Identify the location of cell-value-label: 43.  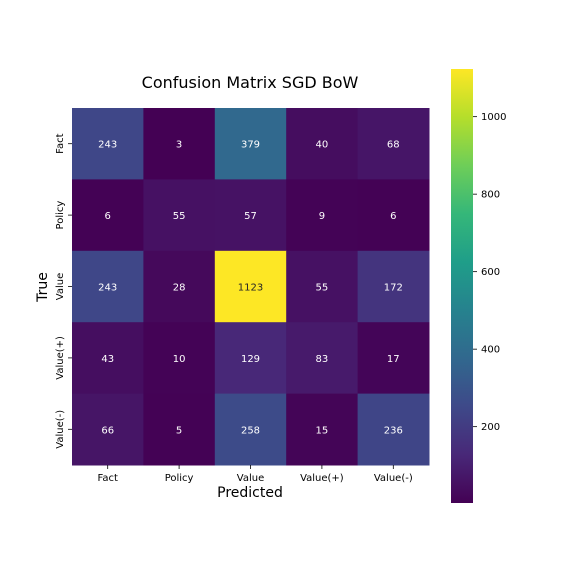
(107, 359).